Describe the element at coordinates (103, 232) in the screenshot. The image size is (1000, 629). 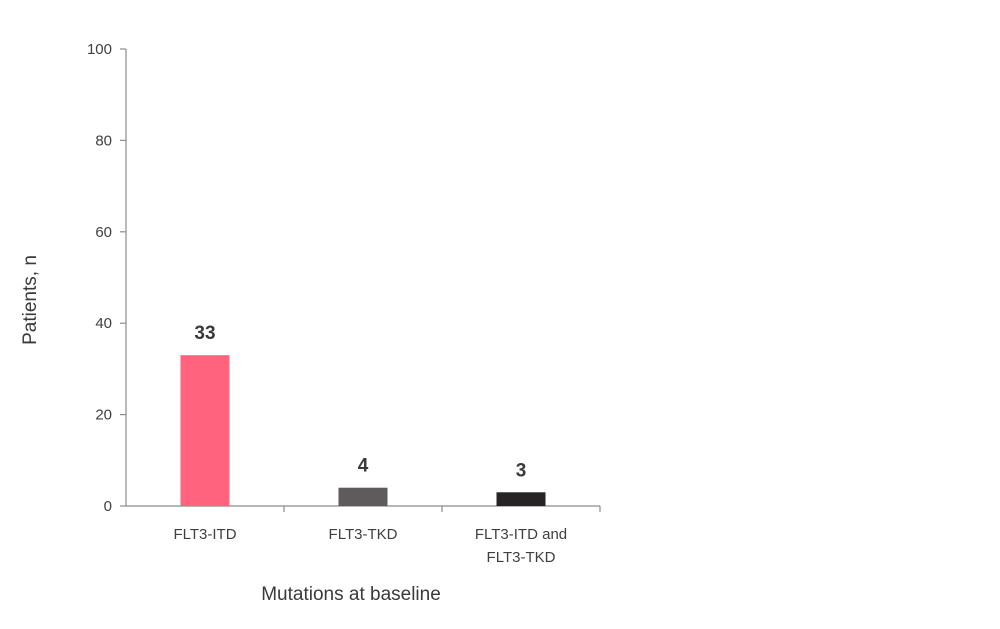
I see `y-tick-label: 60` at that location.